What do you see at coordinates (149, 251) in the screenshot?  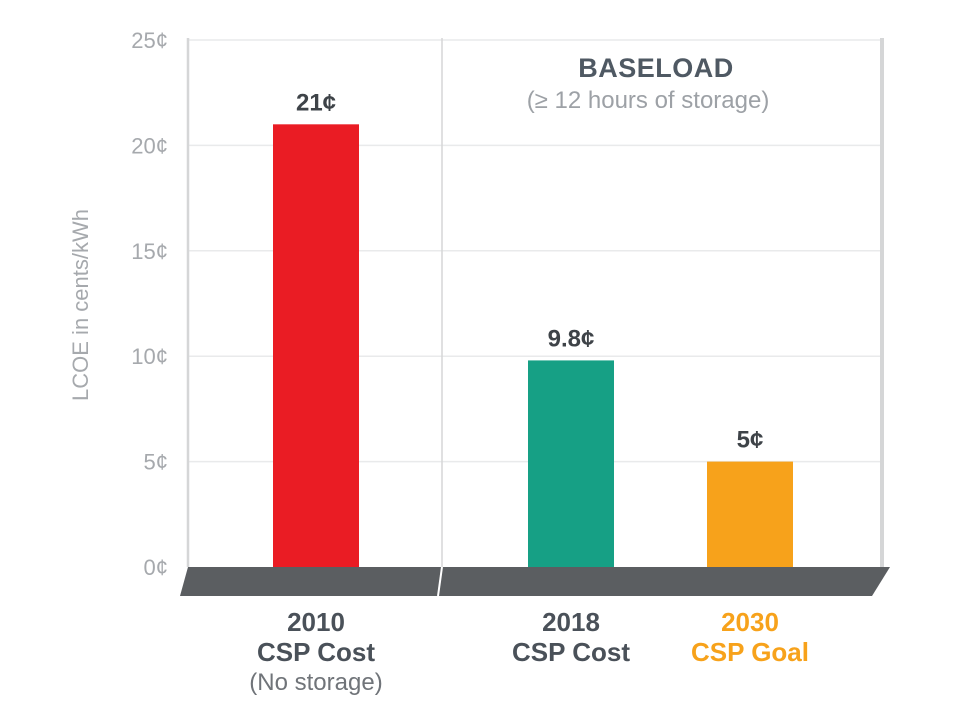 I see `y-tick-label: 15¢` at bounding box center [149, 251].